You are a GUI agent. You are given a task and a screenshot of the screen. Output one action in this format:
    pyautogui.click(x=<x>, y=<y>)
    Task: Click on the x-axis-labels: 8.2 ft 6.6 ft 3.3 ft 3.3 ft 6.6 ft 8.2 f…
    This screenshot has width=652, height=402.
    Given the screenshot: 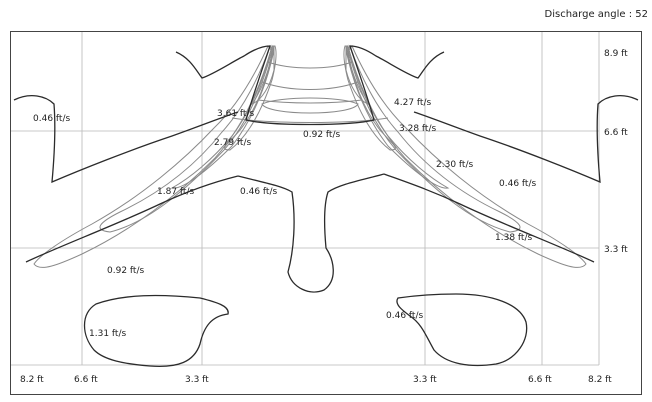 What is the action you would take?
    pyautogui.click(x=316, y=380)
    